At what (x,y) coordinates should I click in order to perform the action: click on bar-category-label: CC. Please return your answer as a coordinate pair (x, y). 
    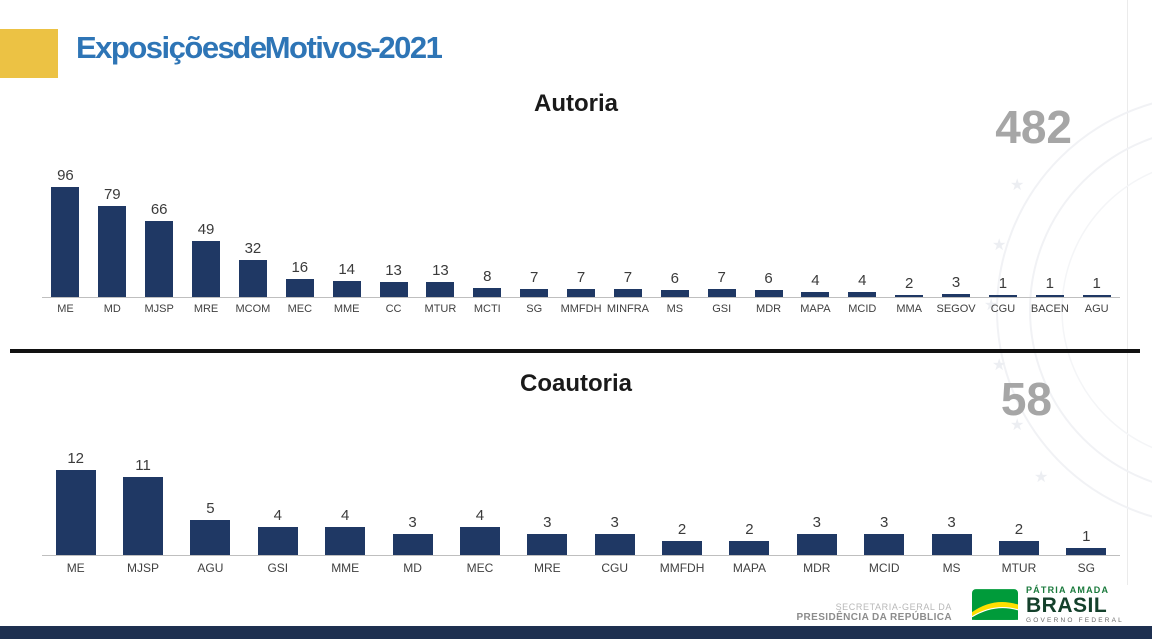
    Looking at the image, I should click on (393, 309).